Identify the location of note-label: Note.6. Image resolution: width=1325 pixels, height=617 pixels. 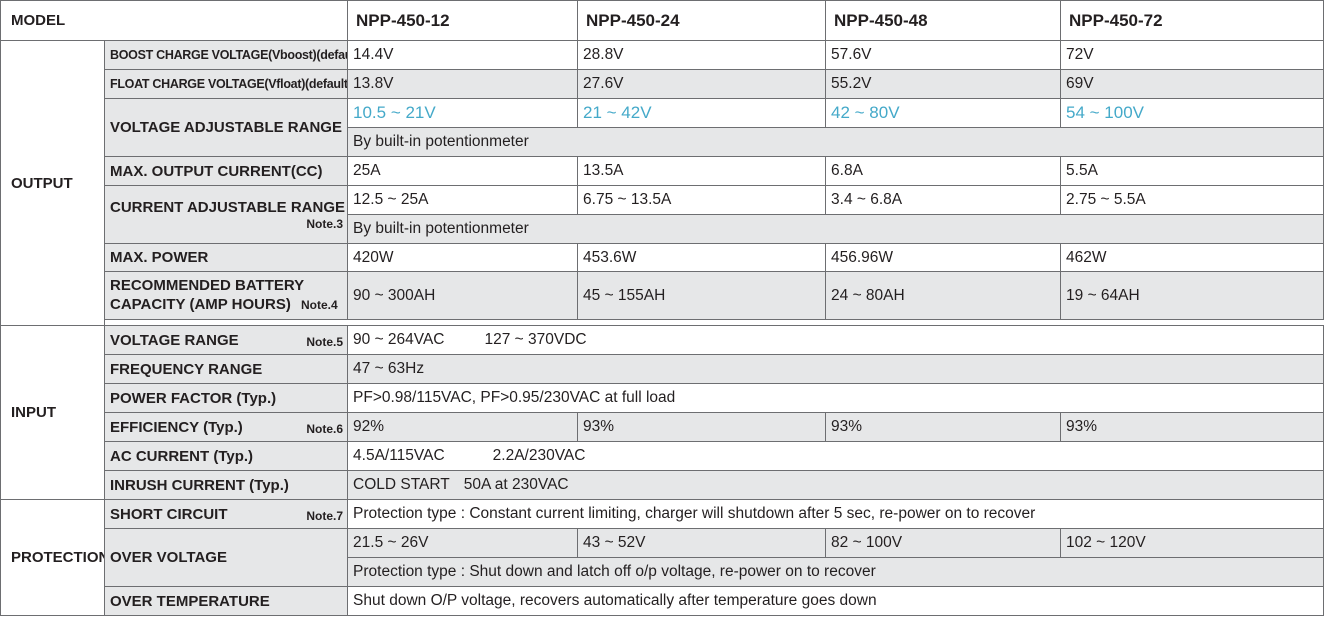
(325, 428).